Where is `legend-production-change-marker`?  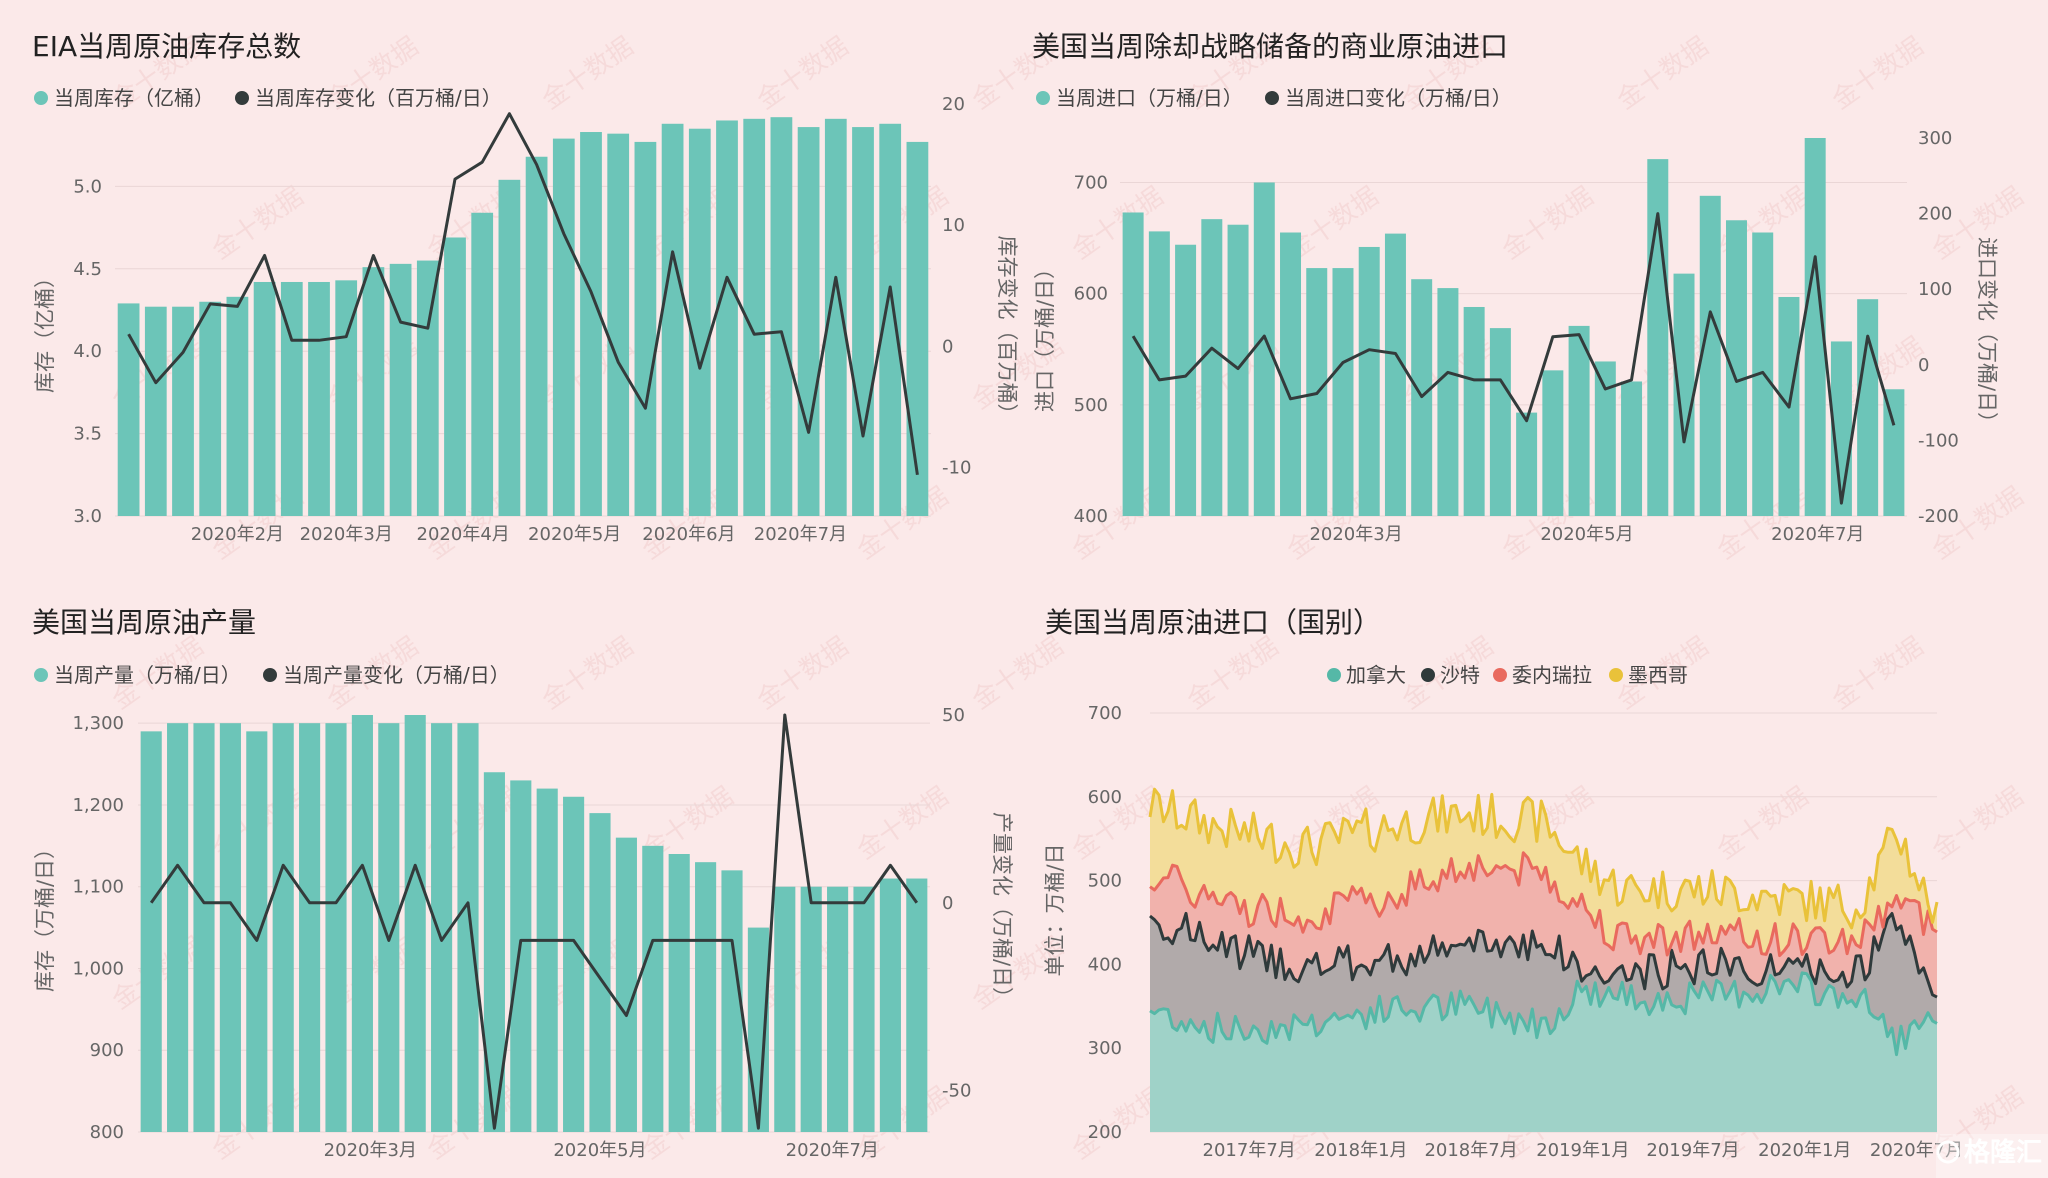
legend-production-change-marker is located at coordinates (270, 675).